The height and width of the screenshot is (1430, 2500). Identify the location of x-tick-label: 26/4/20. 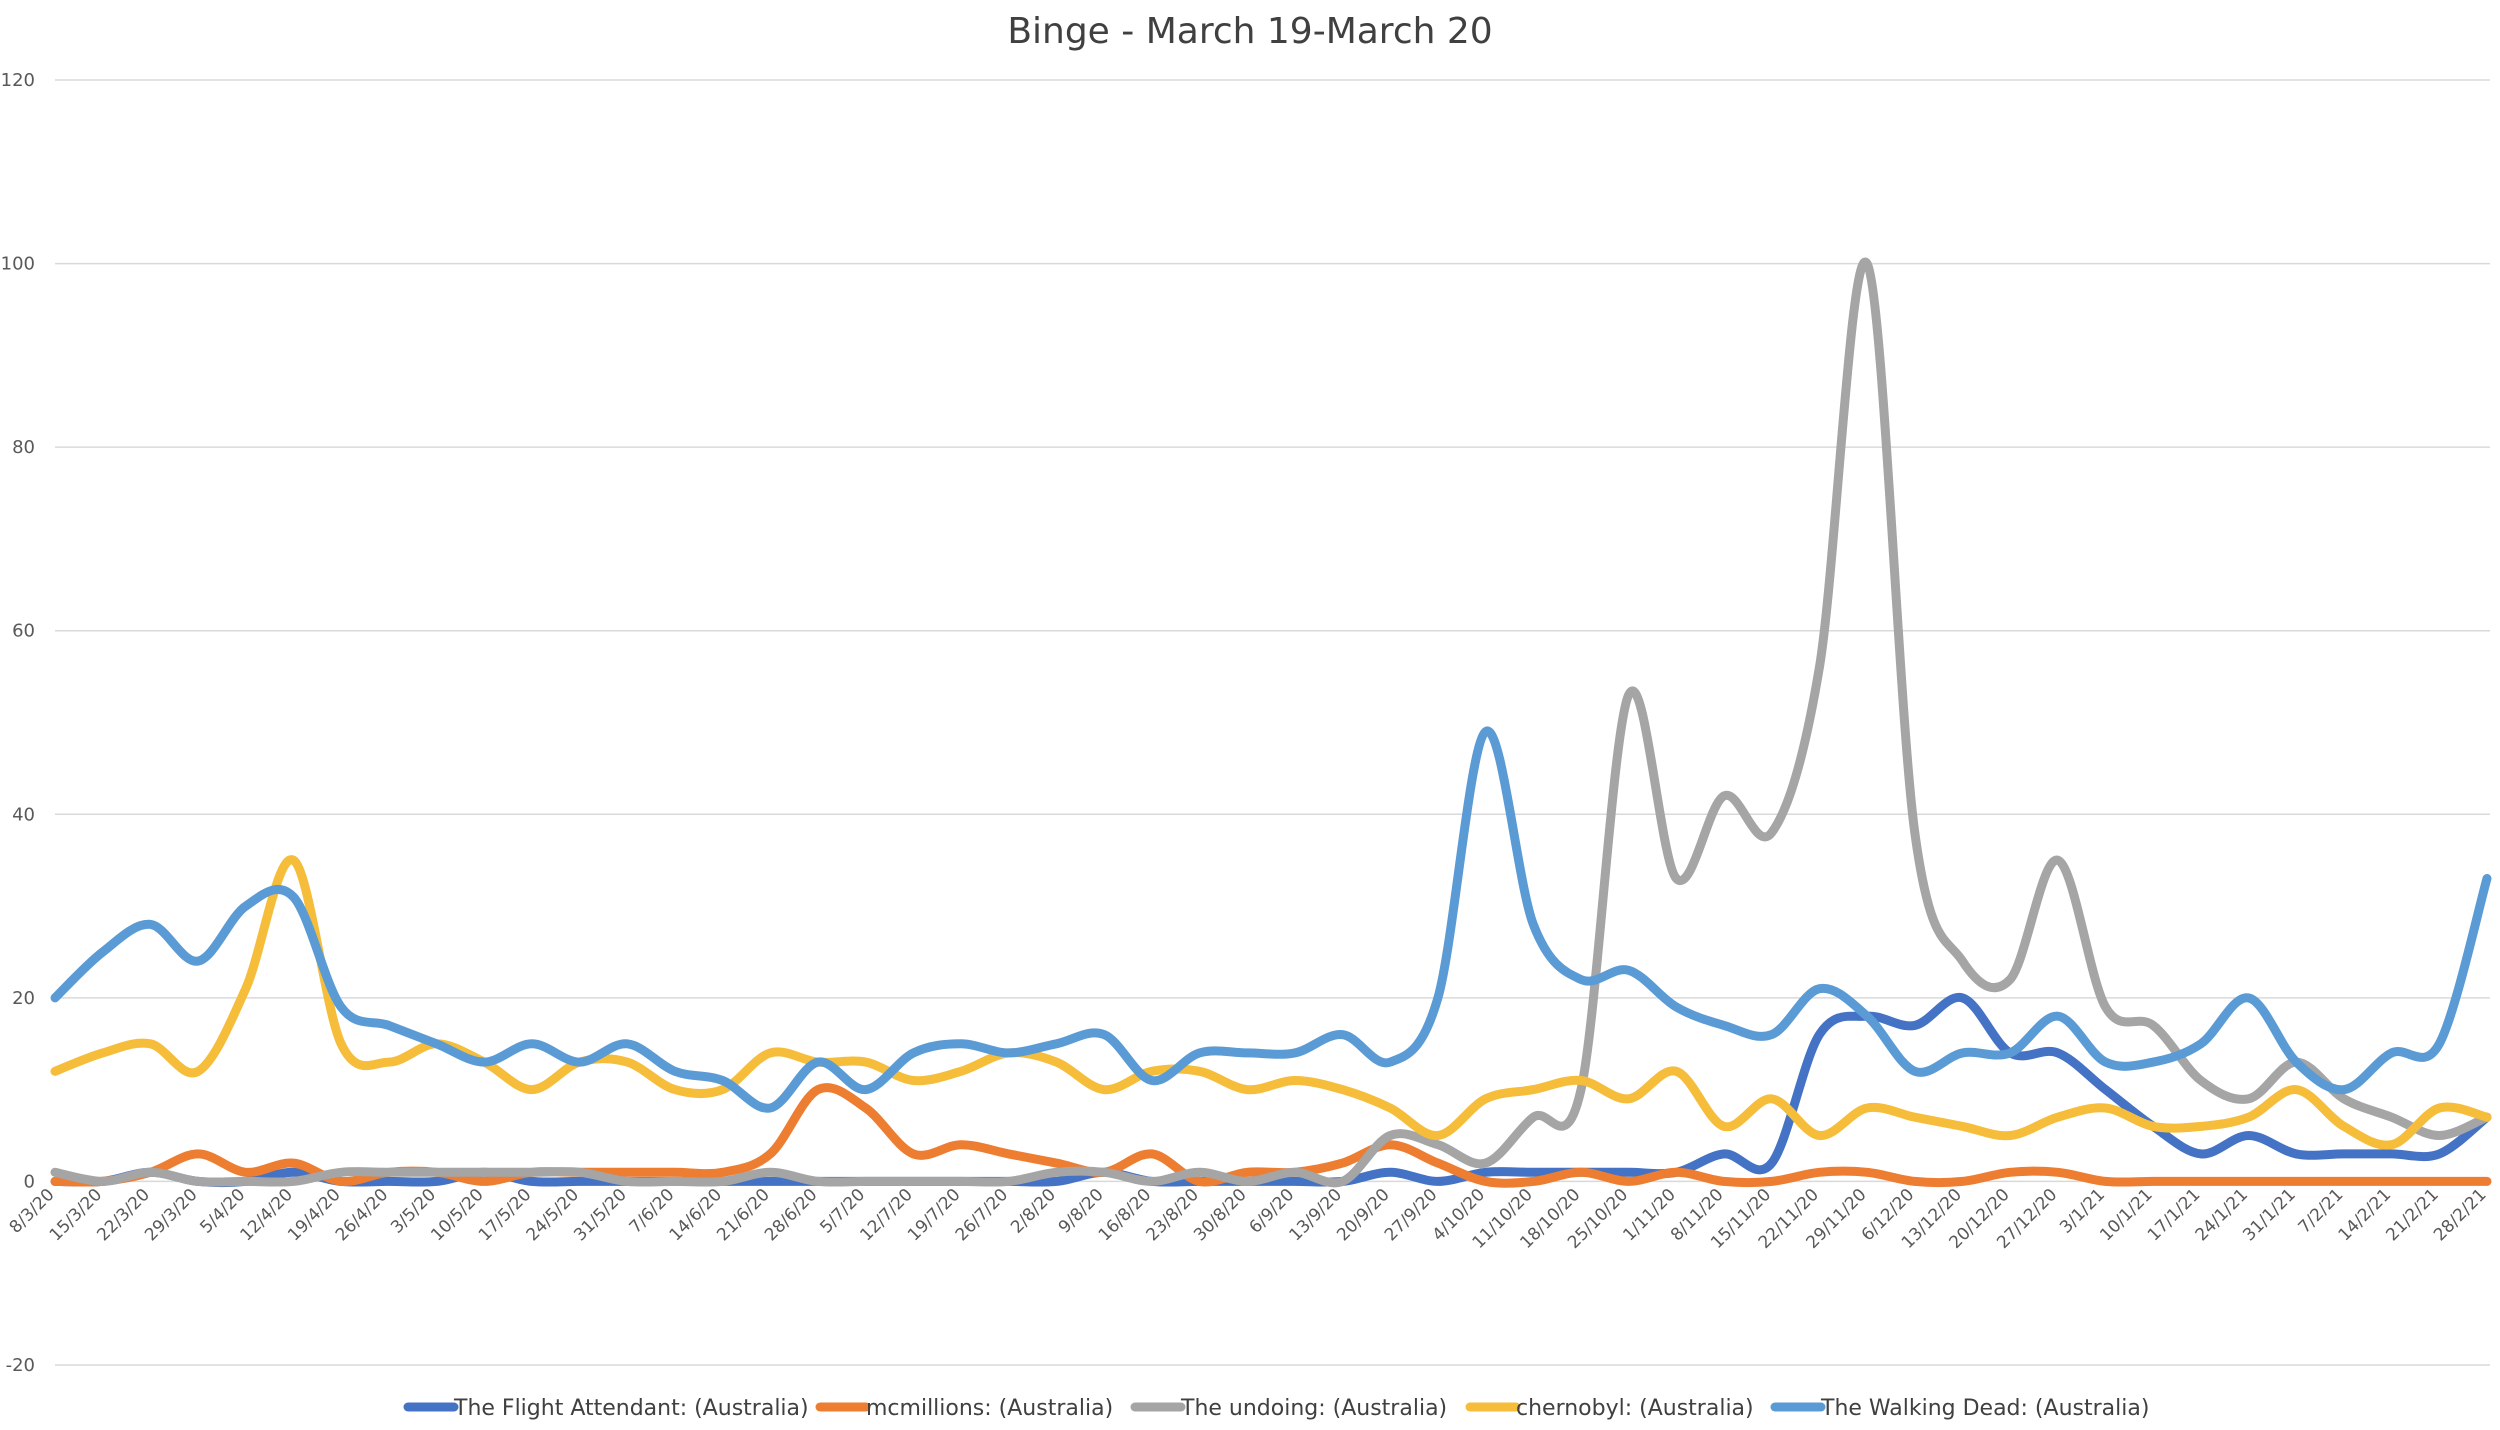
(362, 1215).